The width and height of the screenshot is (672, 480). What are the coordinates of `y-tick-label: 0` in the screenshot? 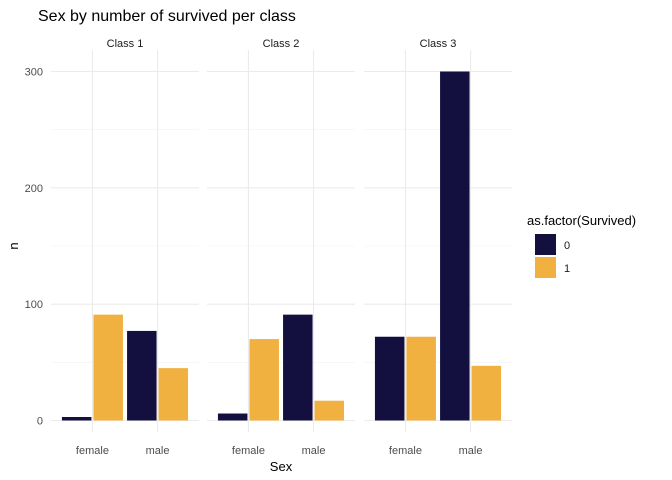 It's located at (40, 422).